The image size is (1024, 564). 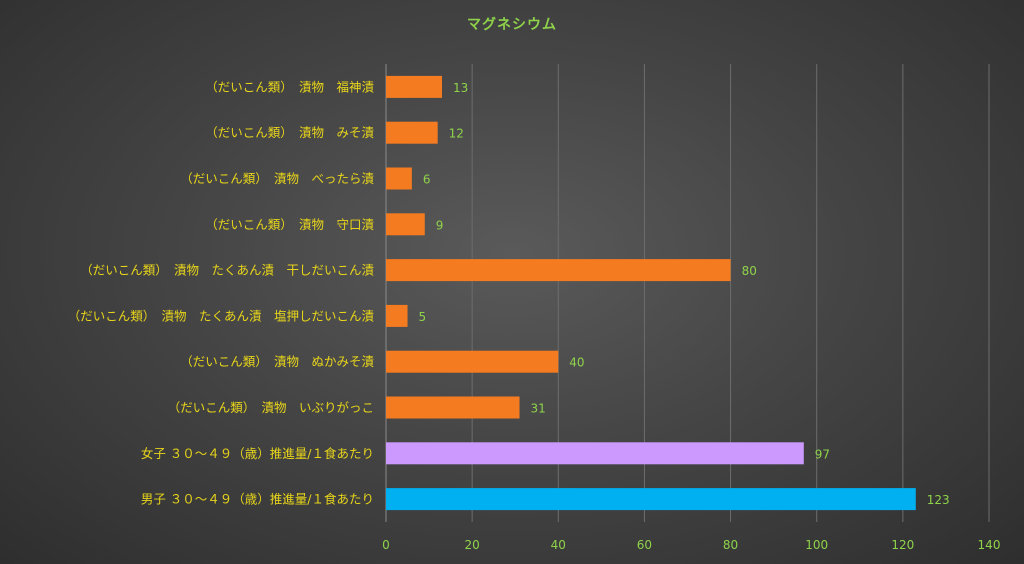 What do you see at coordinates (440, 225) in the screenshot?
I see `data-label: 9` at bounding box center [440, 225].